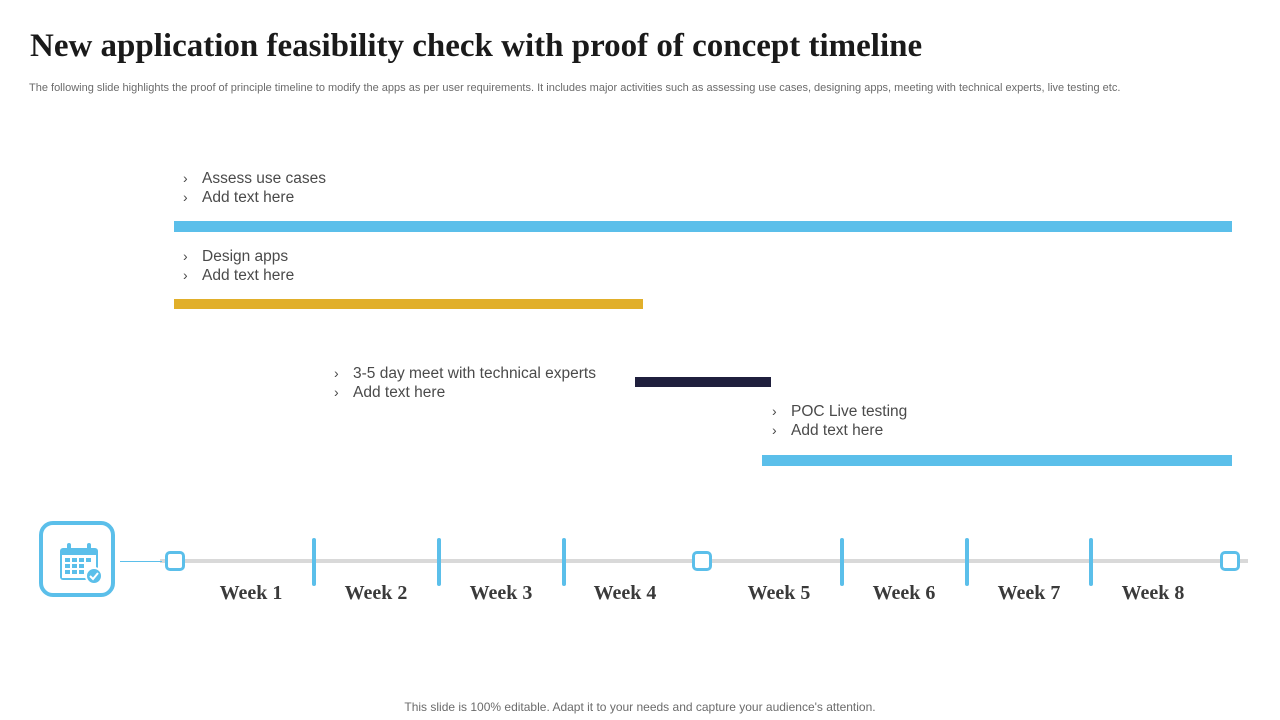 This screenshot has height=720, width=1280. Describe the element at coordinates (1153, 593) in the screenshot. I see `week-label-8: Week 8` at that location.